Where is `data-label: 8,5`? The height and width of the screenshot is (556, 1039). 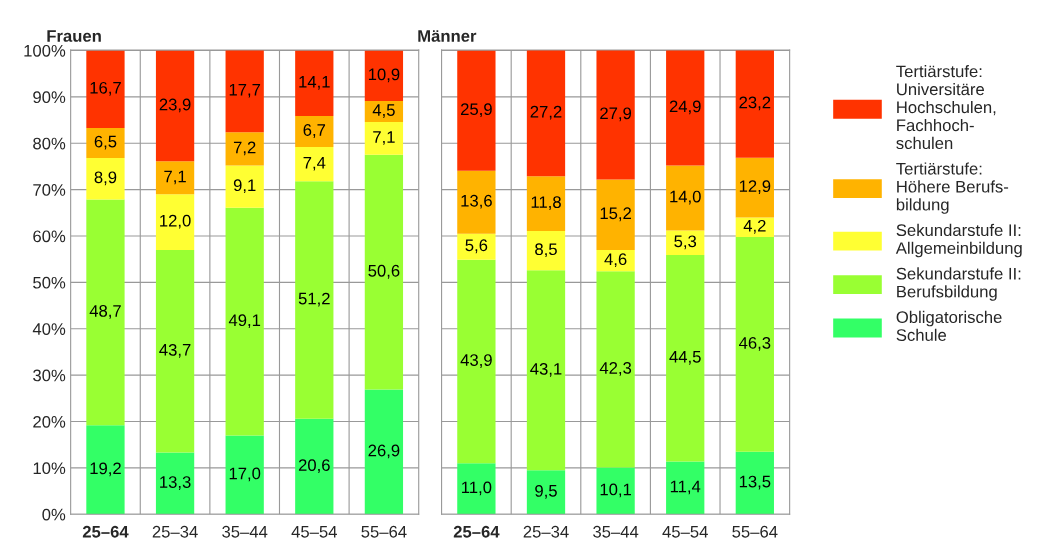
data-label: 8,5 is located at coordinates (546, 250).